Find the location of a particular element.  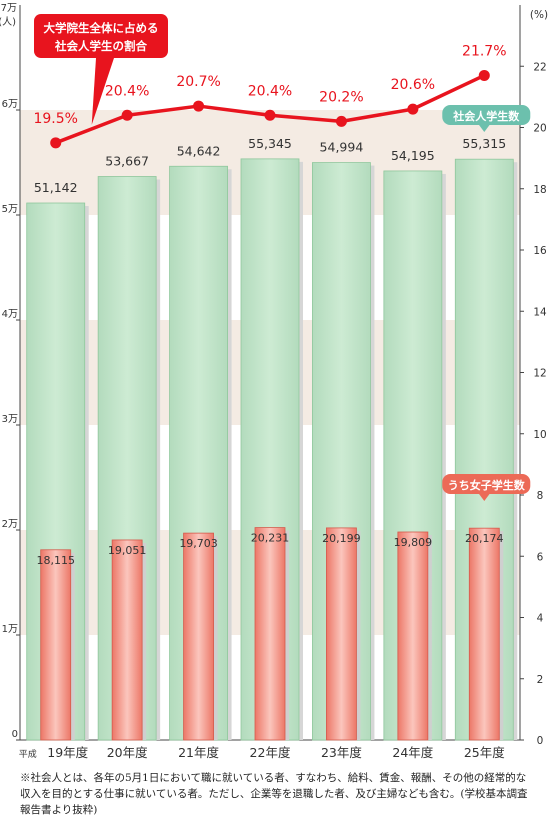

left-axis-unit: (人) is located at coordinates (8, 22).